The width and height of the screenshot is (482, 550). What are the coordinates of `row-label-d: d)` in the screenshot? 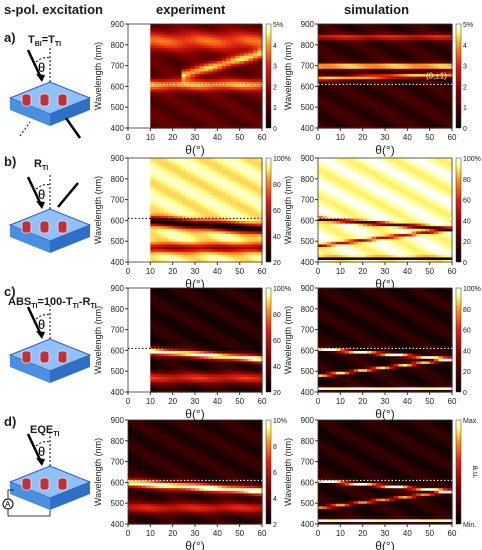 It's located at (10, 421).